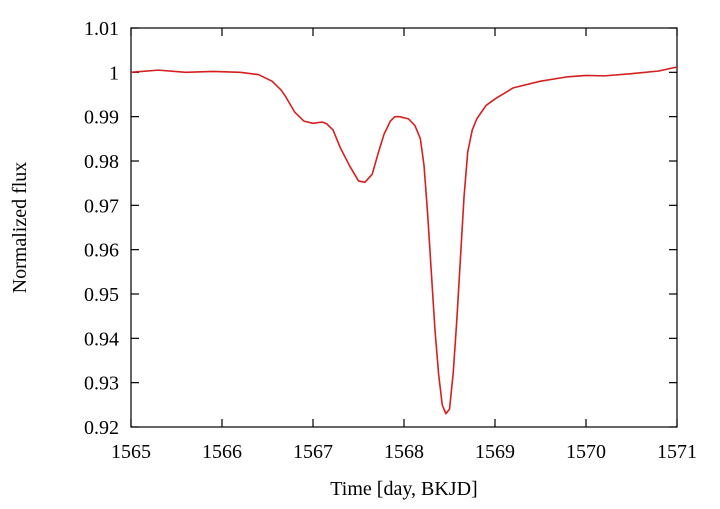  What do you see at coordinates (495, 452) in the screenshot?
I see `x-tick-label: 1569` at bounding box center [495, 452].